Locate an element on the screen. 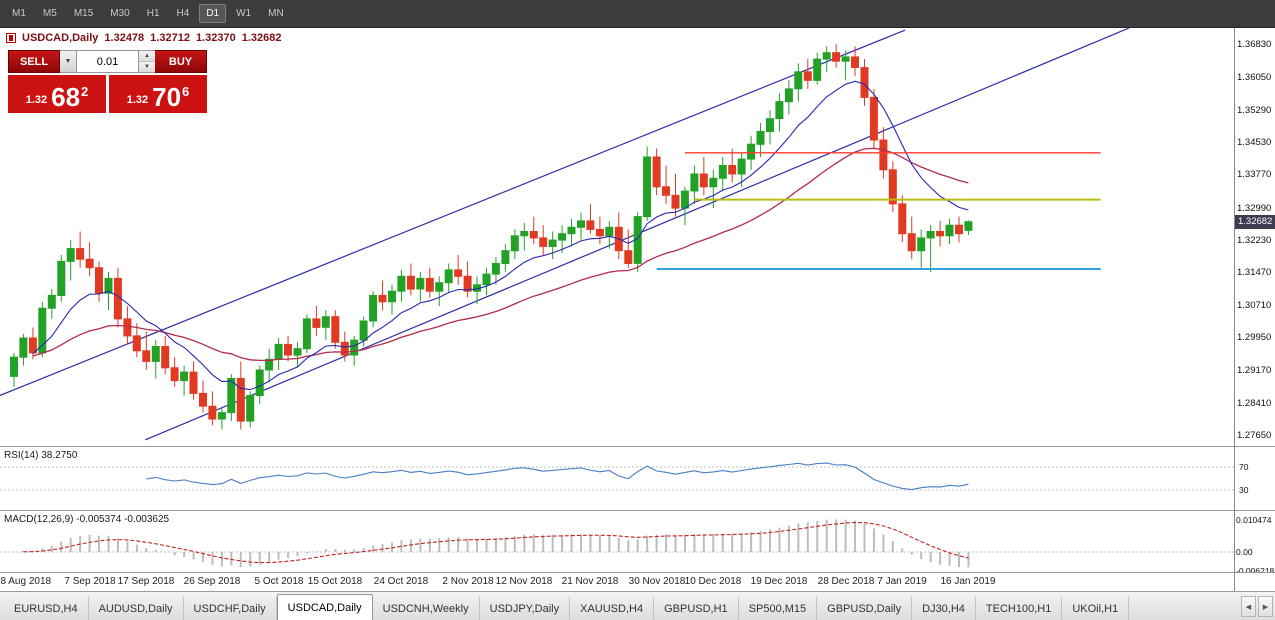  chart-symbol-label: USDCAD,Daily is located at coordinates (60, 38).